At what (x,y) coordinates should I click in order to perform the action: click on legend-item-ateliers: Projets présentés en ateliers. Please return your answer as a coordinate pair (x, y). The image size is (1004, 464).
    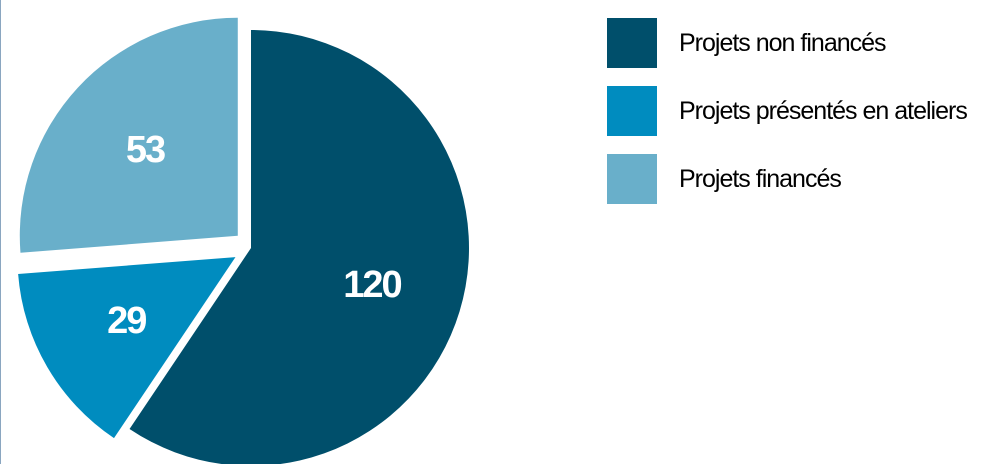
    Looking at the image, I should click on (787, 111).